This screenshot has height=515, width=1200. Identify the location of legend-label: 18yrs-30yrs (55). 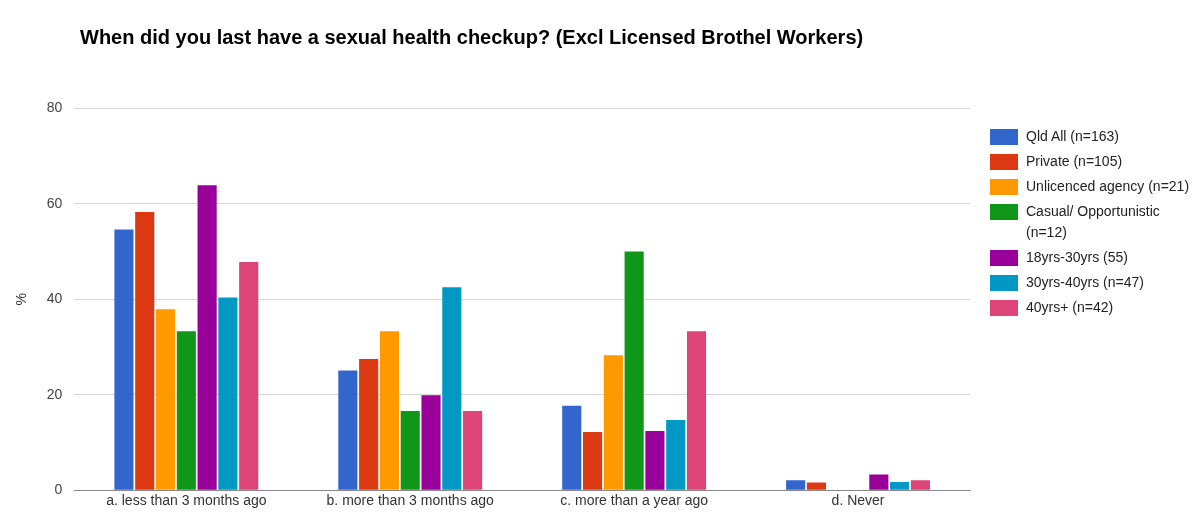
(1077, 257).